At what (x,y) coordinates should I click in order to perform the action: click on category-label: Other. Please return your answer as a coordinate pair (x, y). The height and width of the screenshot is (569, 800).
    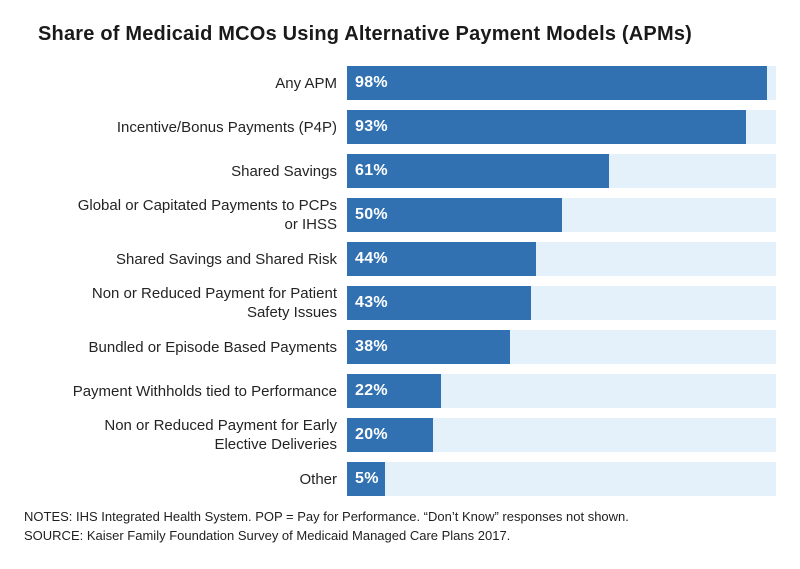
    Looking at the image, I should click on (318, 479).